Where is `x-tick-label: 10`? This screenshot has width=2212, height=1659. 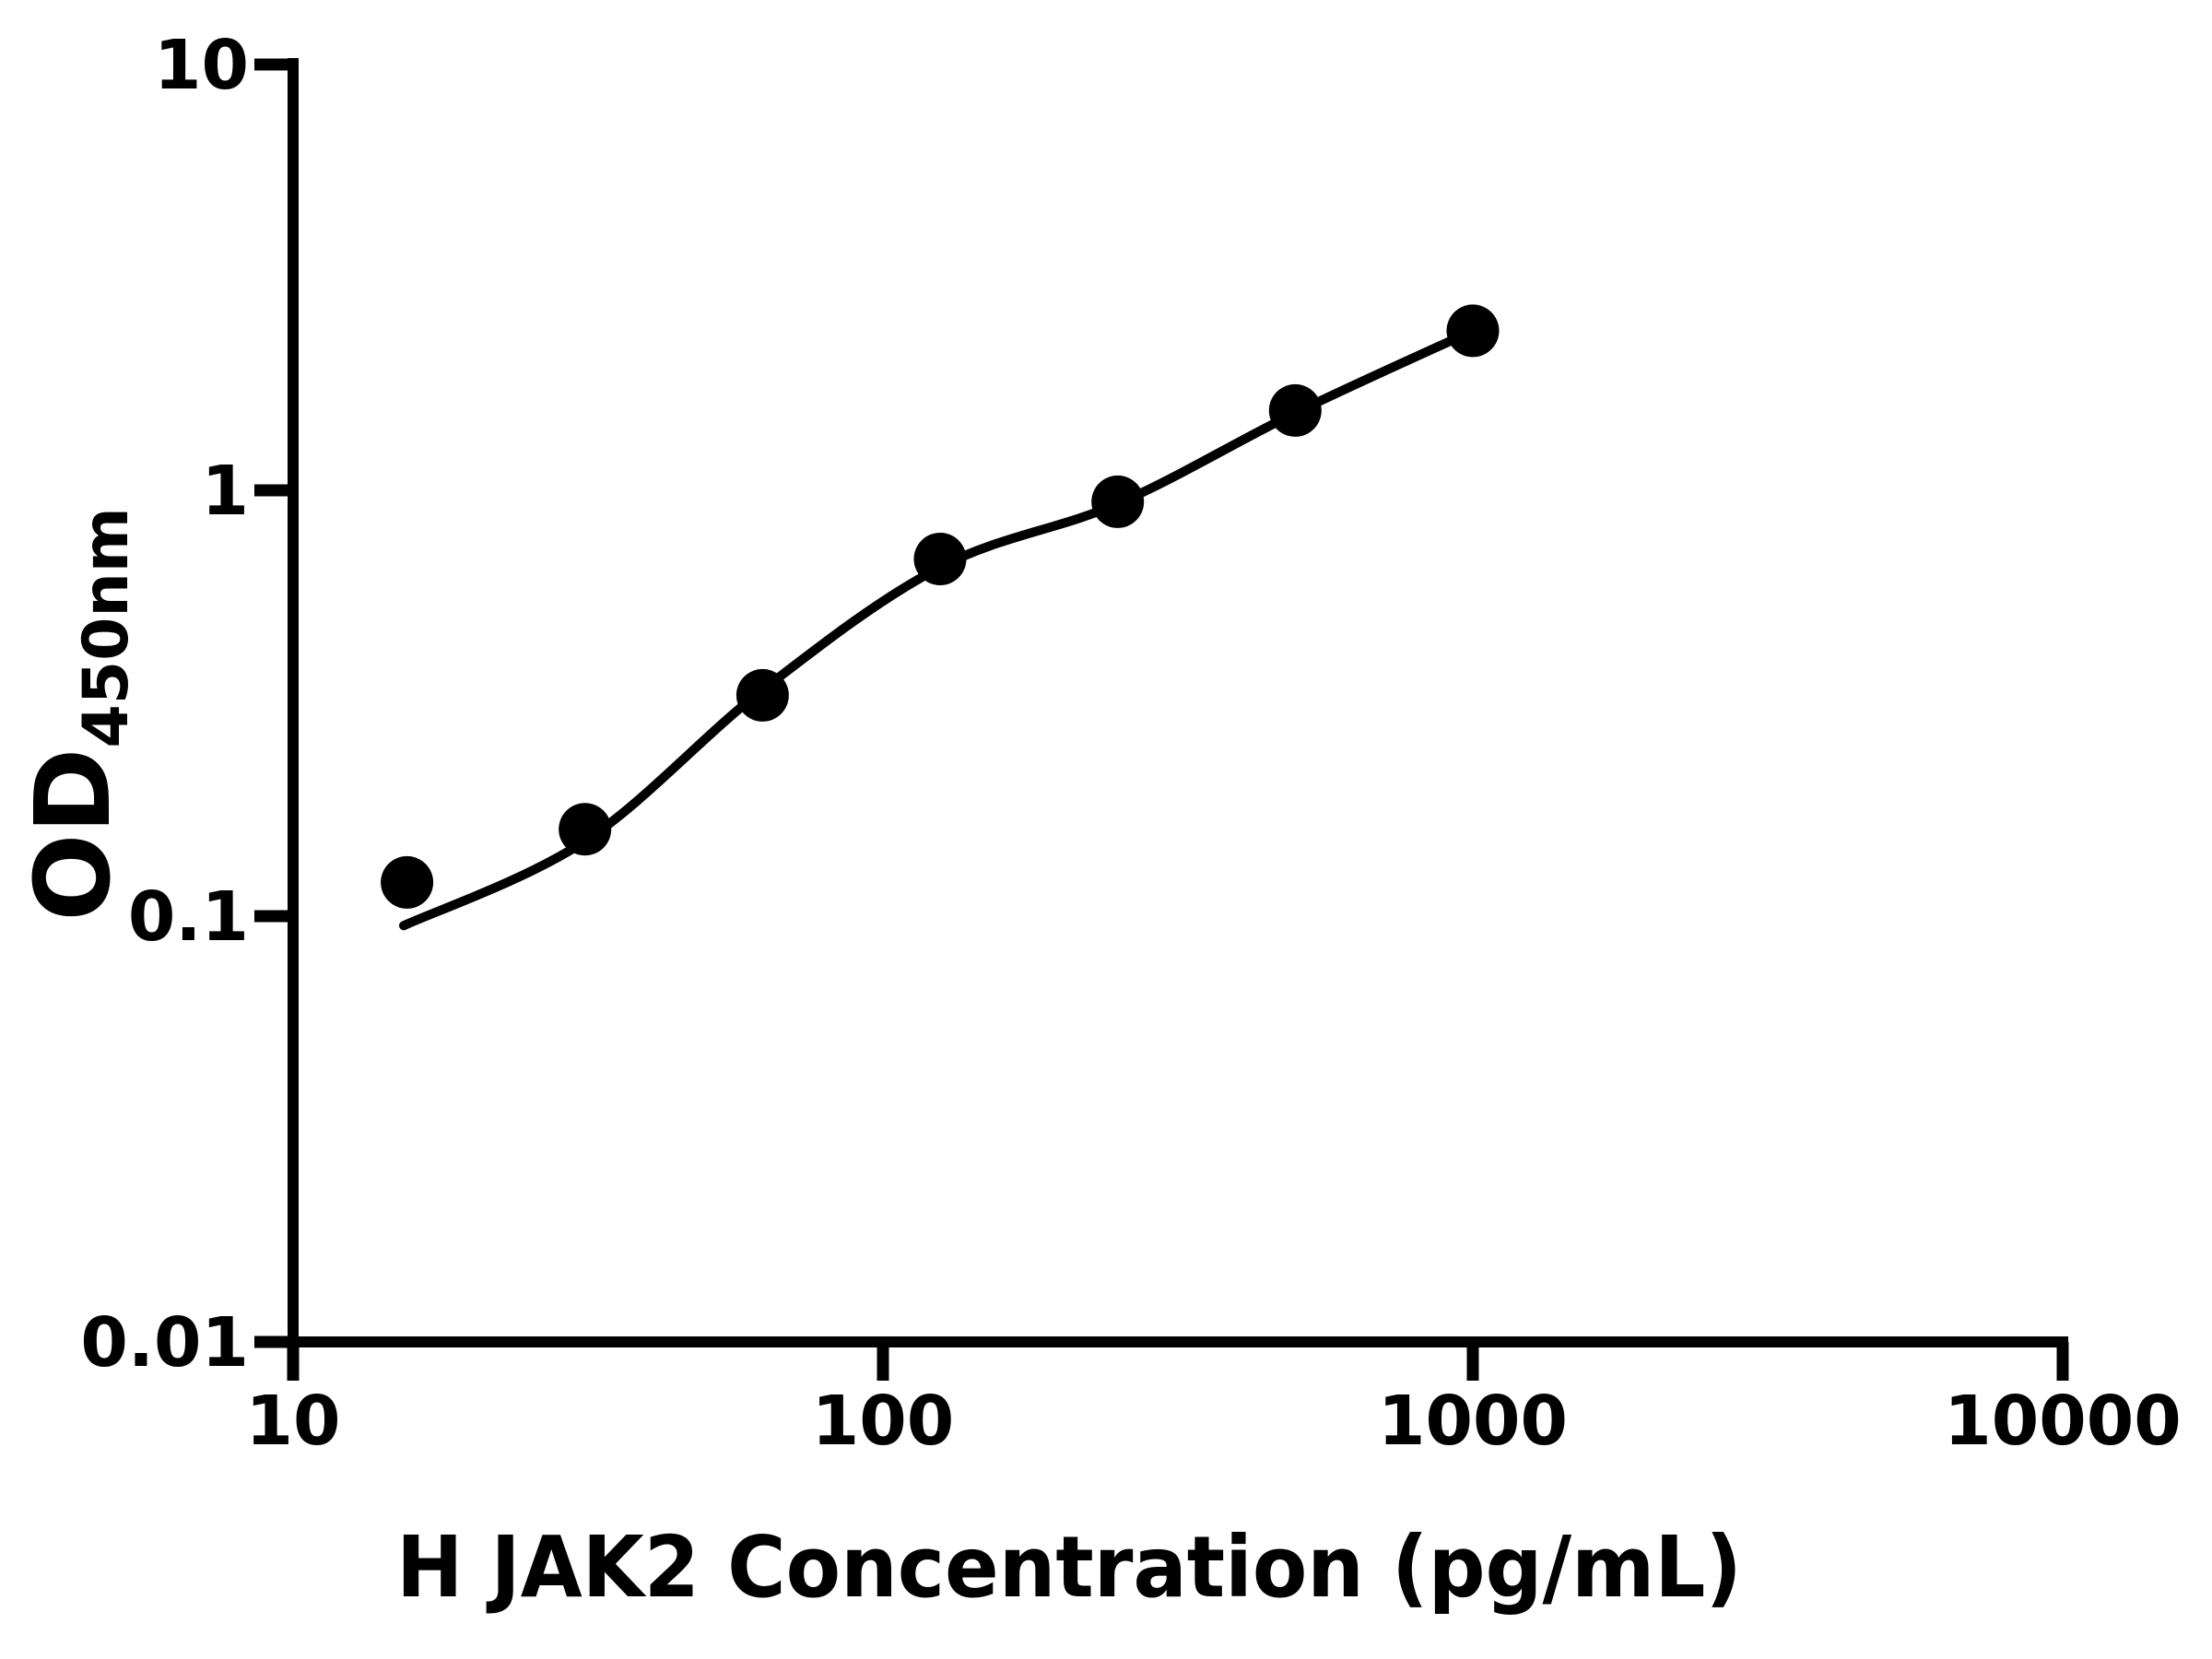
x-tick-label: 10 is located at coordinates (293, 1421).